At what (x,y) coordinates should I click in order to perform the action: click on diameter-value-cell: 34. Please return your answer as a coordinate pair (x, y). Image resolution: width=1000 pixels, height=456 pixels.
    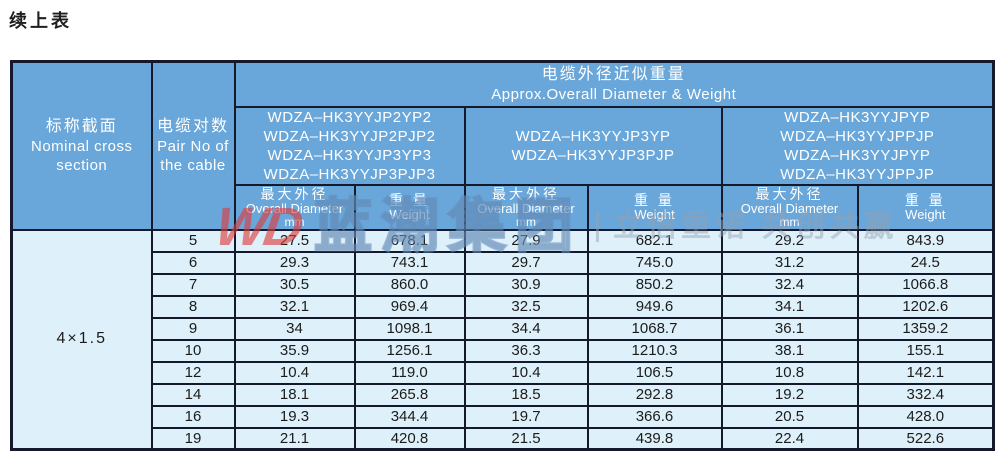
    Looking at the image, I should click on (294, 328).